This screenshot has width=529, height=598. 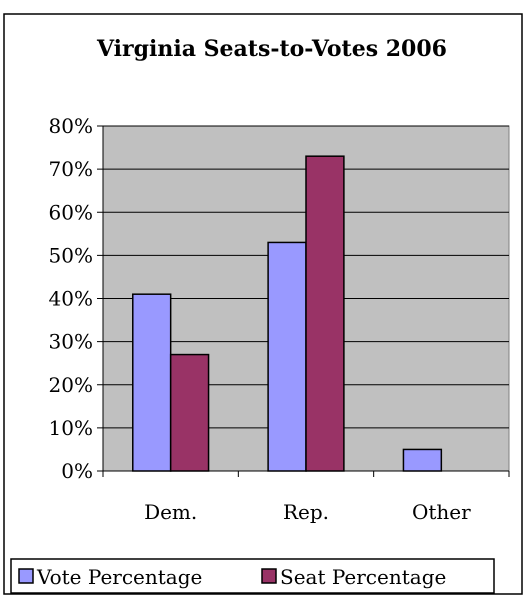 I want to click on y-tick-label: 50%, so click(x=71, y=255).